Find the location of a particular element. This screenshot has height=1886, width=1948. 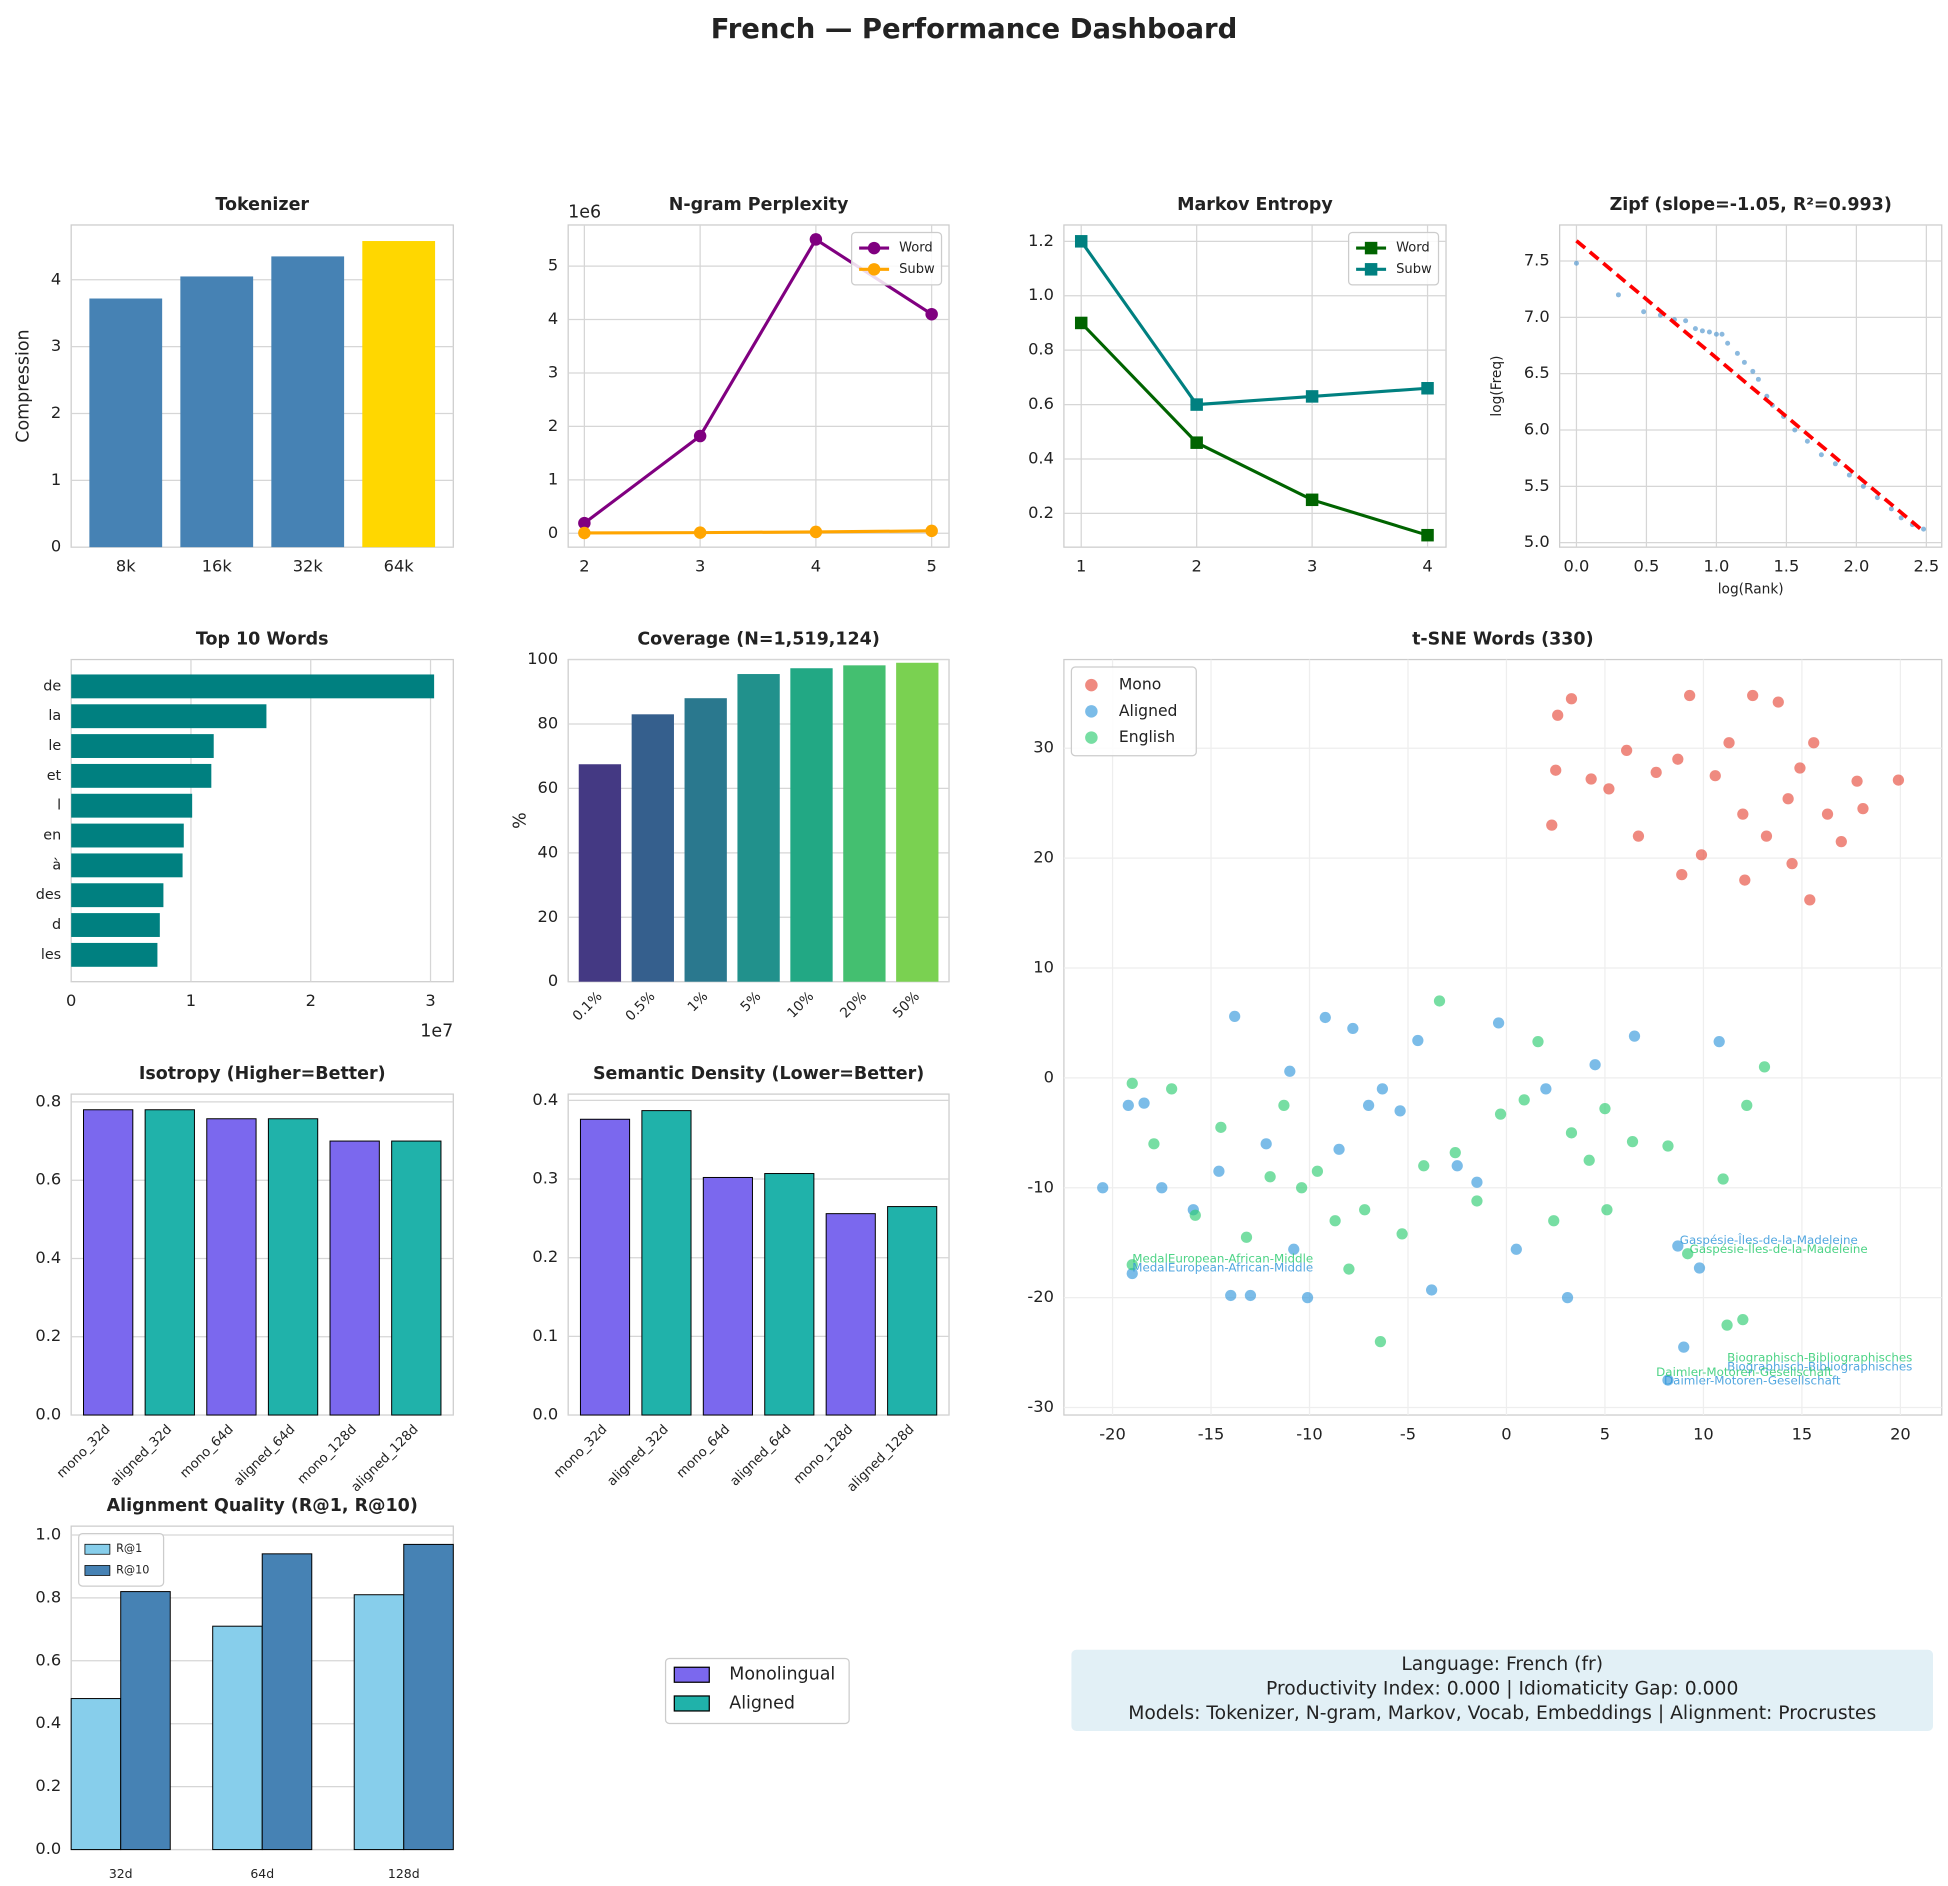

annotation-text: Daimler-Motoren-Gesellschaft is located at coordinates (1752, 1381).